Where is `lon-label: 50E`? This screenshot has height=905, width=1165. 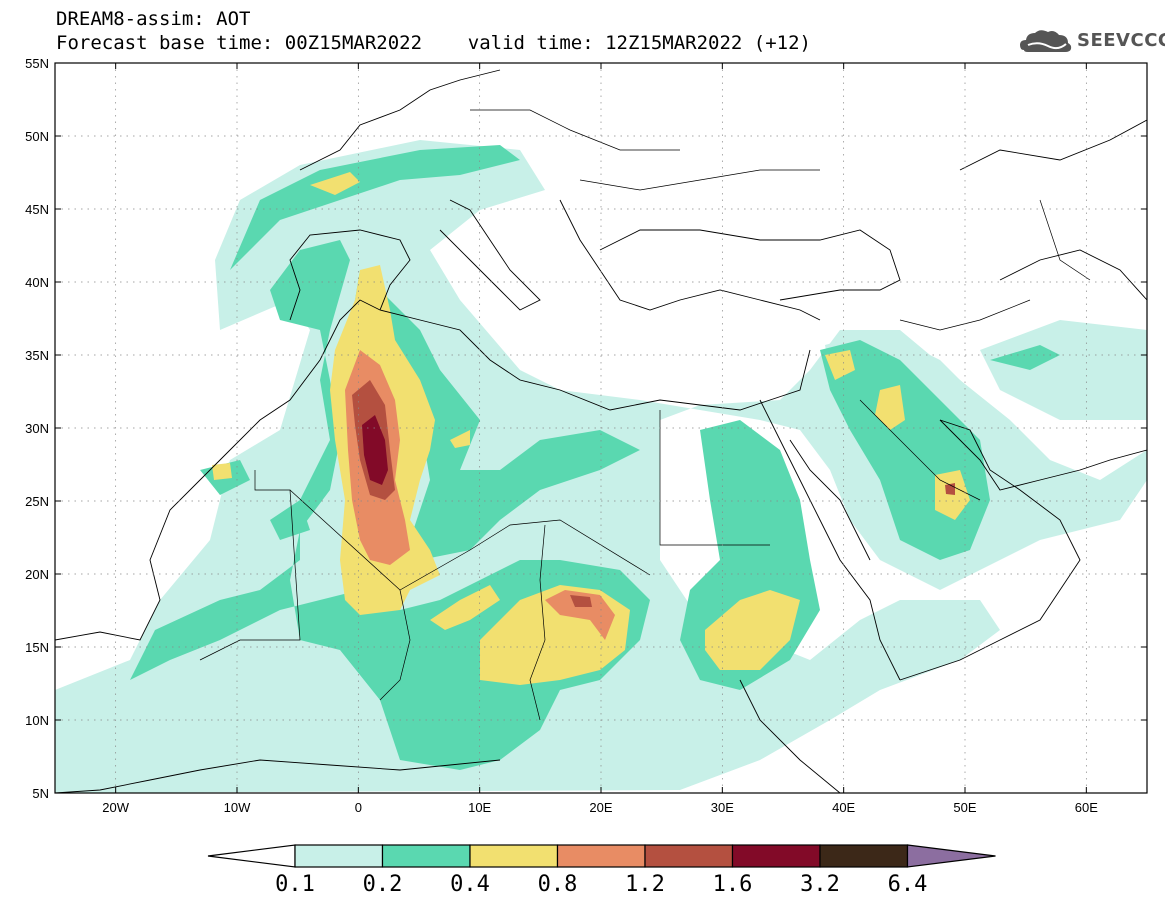
lon-label: 50E is located at coordinates (964, 807).